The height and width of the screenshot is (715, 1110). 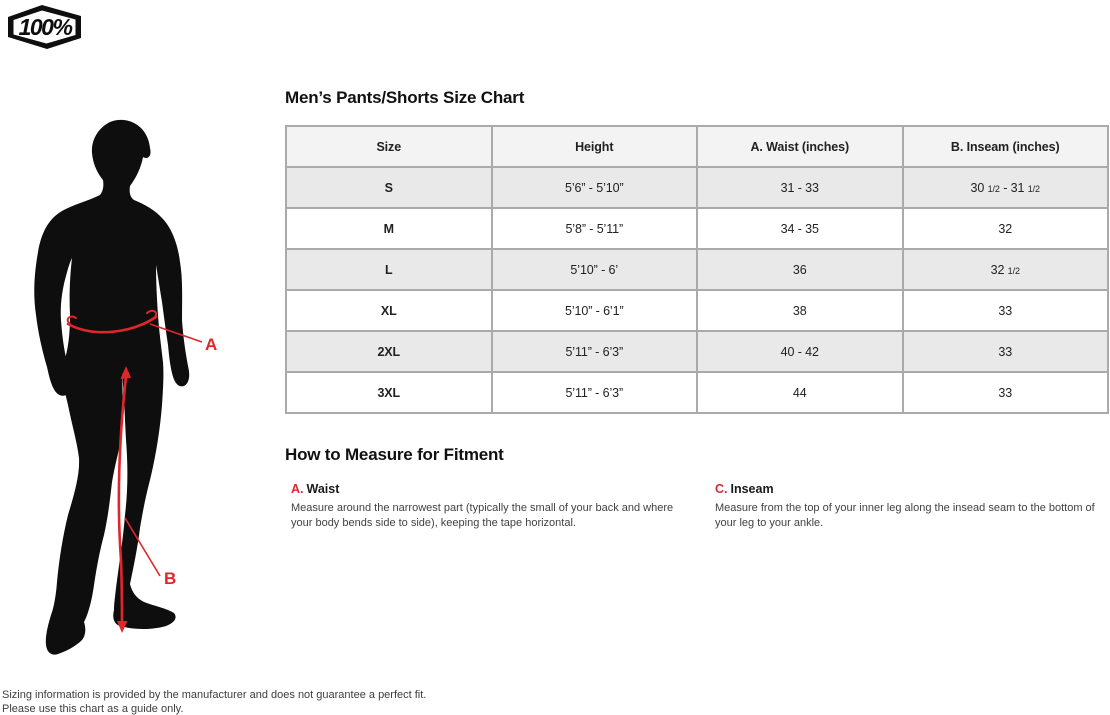 I want to click on column-header: A. Waist (inches), so click(x=800, y=146).